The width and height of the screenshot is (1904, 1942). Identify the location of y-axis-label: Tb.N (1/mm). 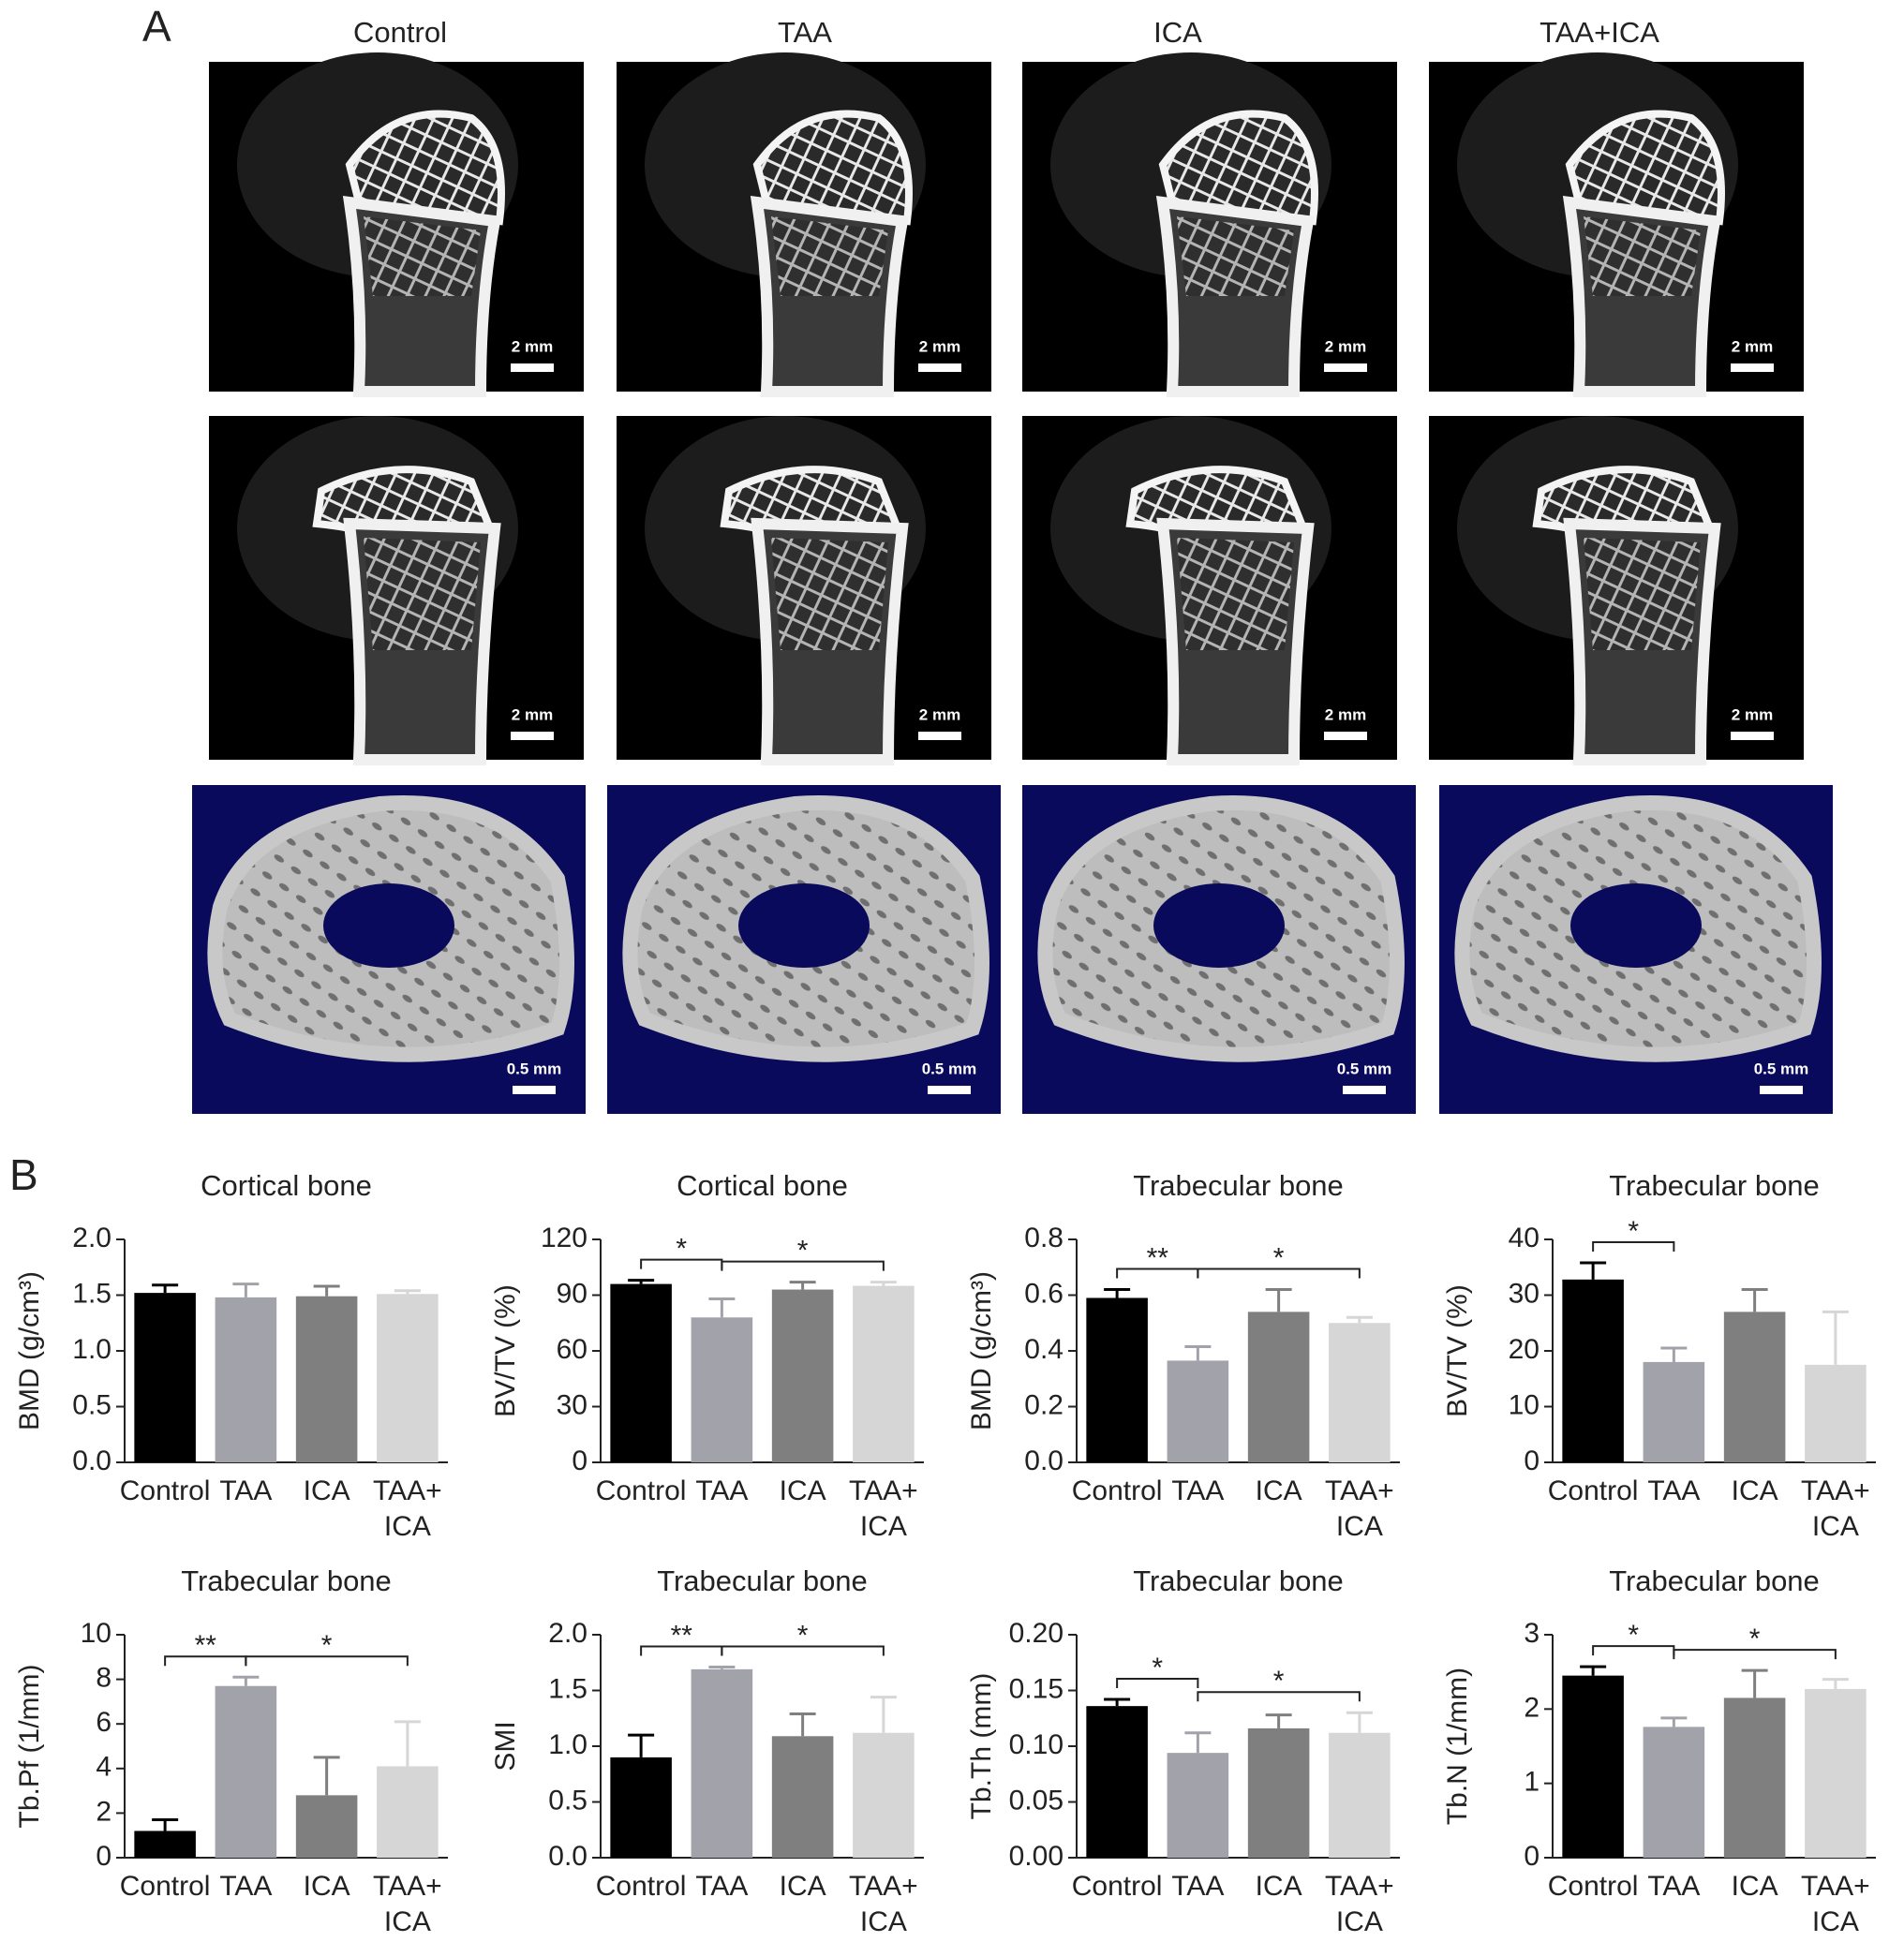
(1457, 1746).